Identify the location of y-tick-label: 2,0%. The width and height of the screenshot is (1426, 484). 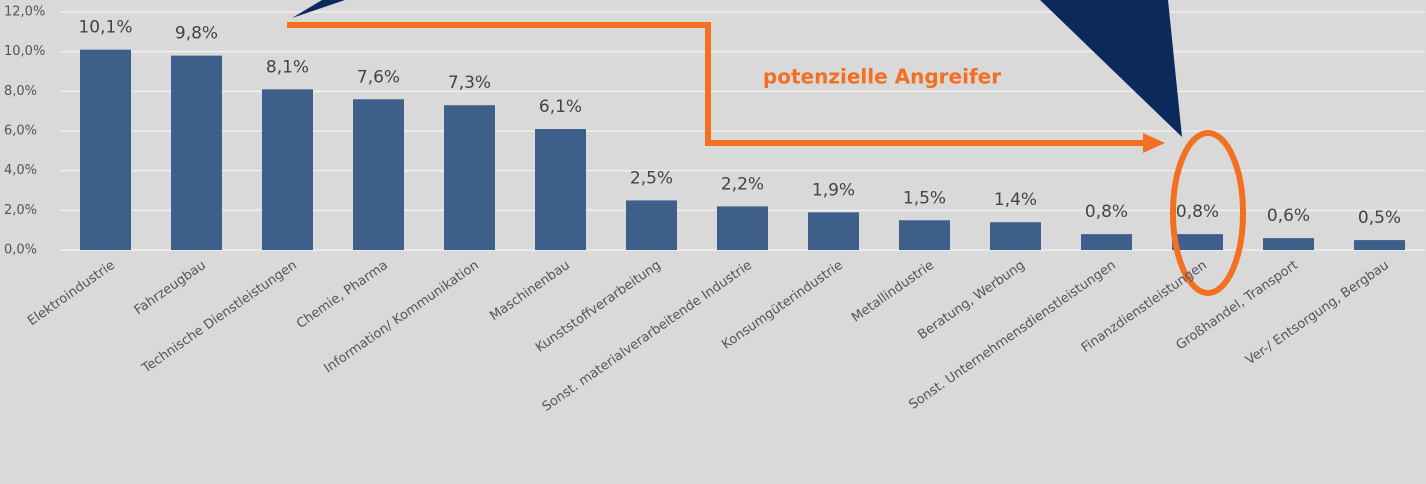
(20, 210).